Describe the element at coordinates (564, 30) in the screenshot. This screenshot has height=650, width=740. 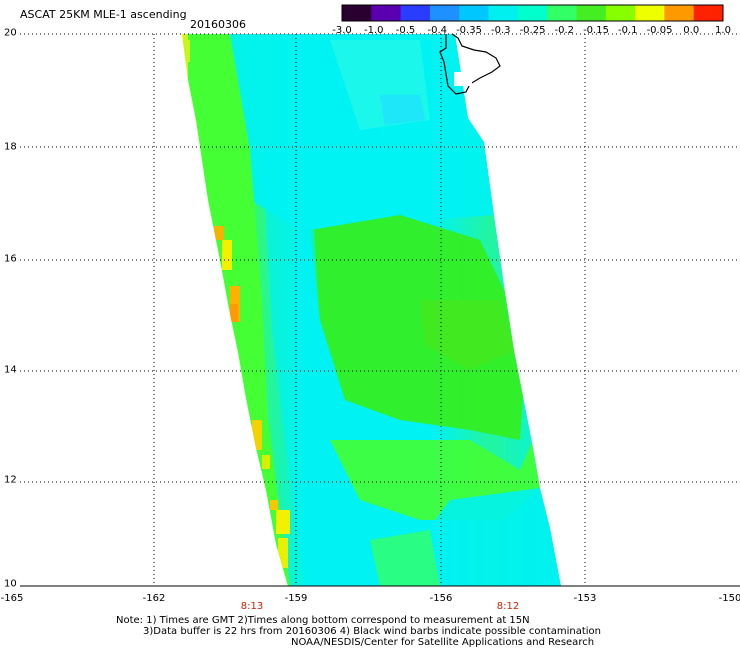
I see `colorbar-label: -0.2` at that location.